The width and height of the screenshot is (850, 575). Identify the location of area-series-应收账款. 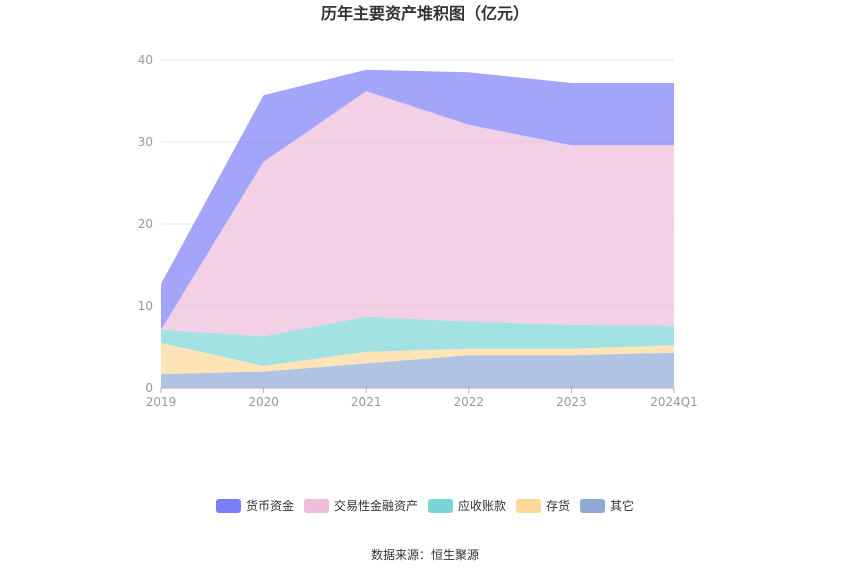
(417, 341).